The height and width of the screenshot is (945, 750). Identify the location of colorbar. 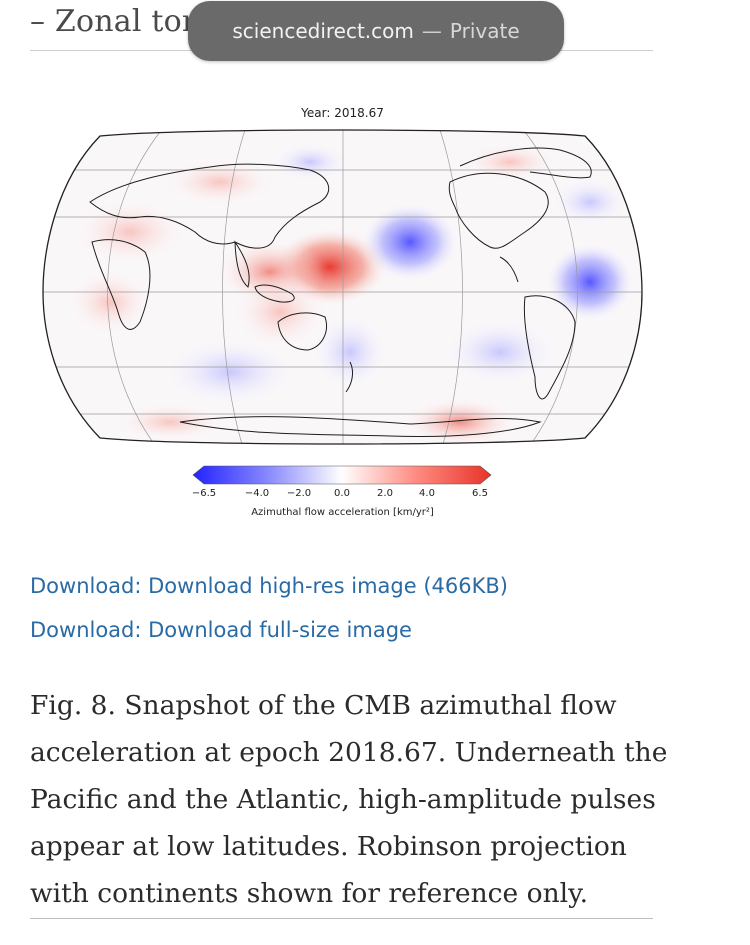
(342, 475).